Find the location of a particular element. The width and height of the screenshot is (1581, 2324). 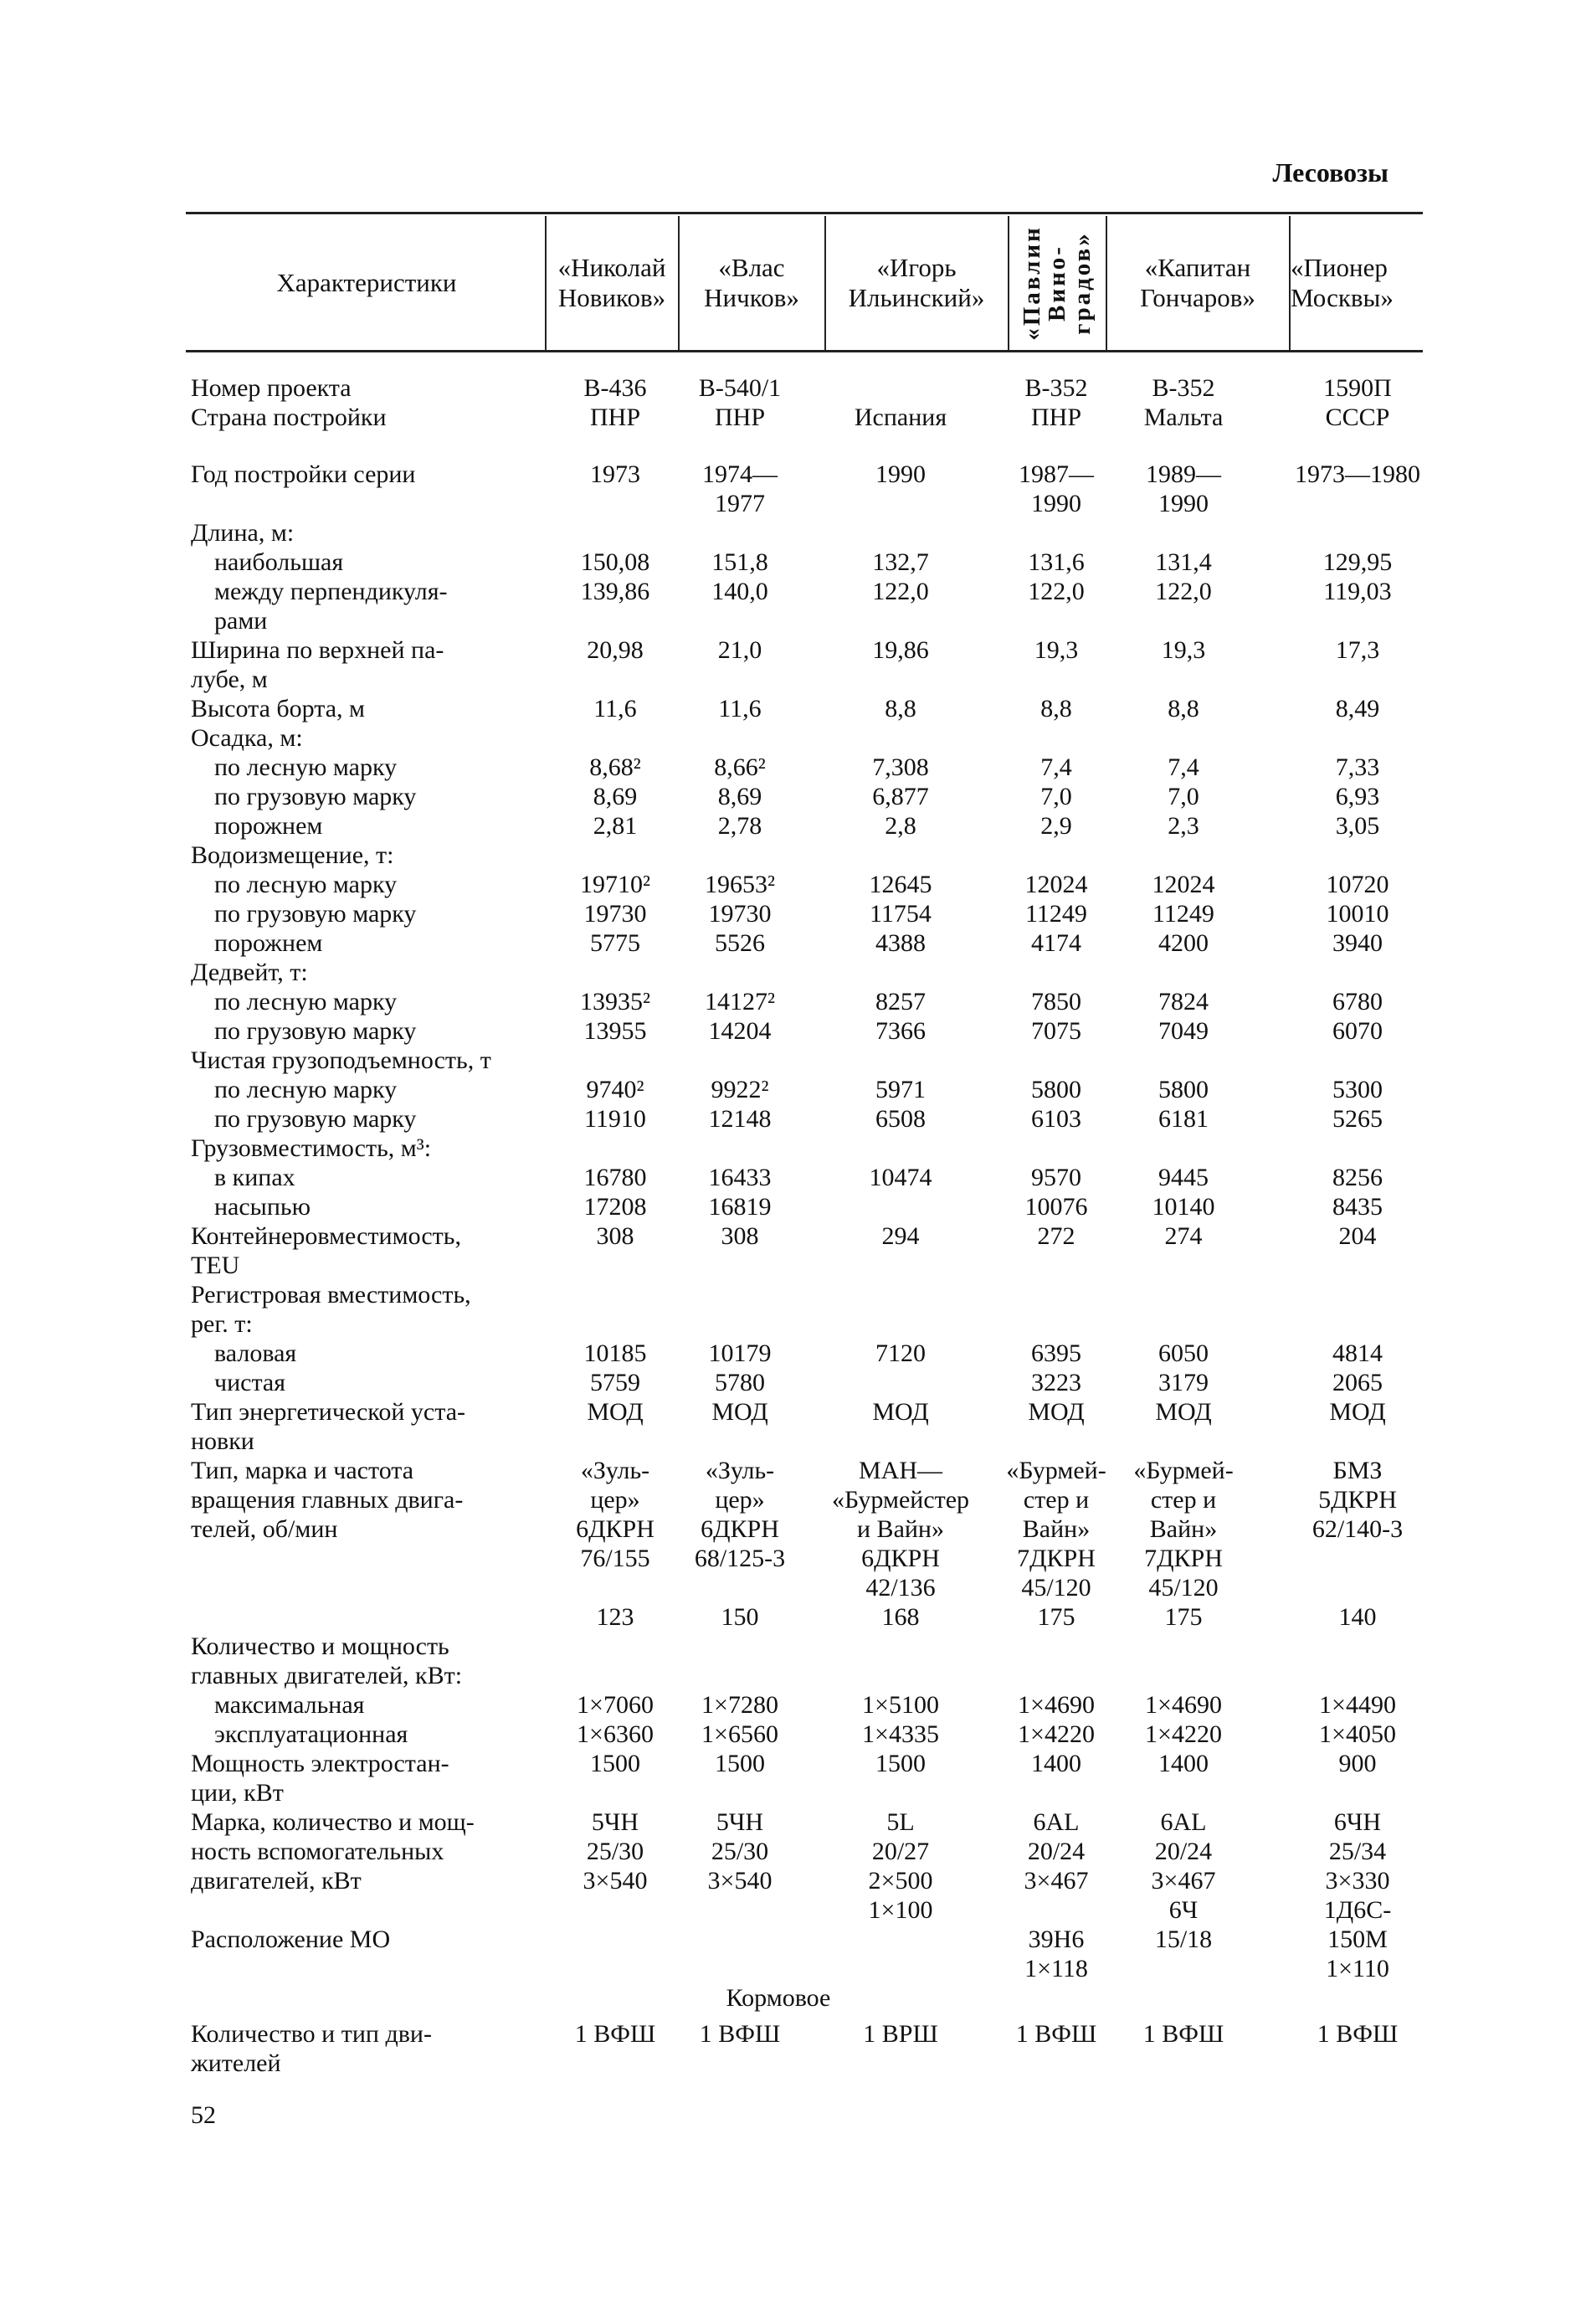

table-cell: 5775 is located at coordinates (615, 943).